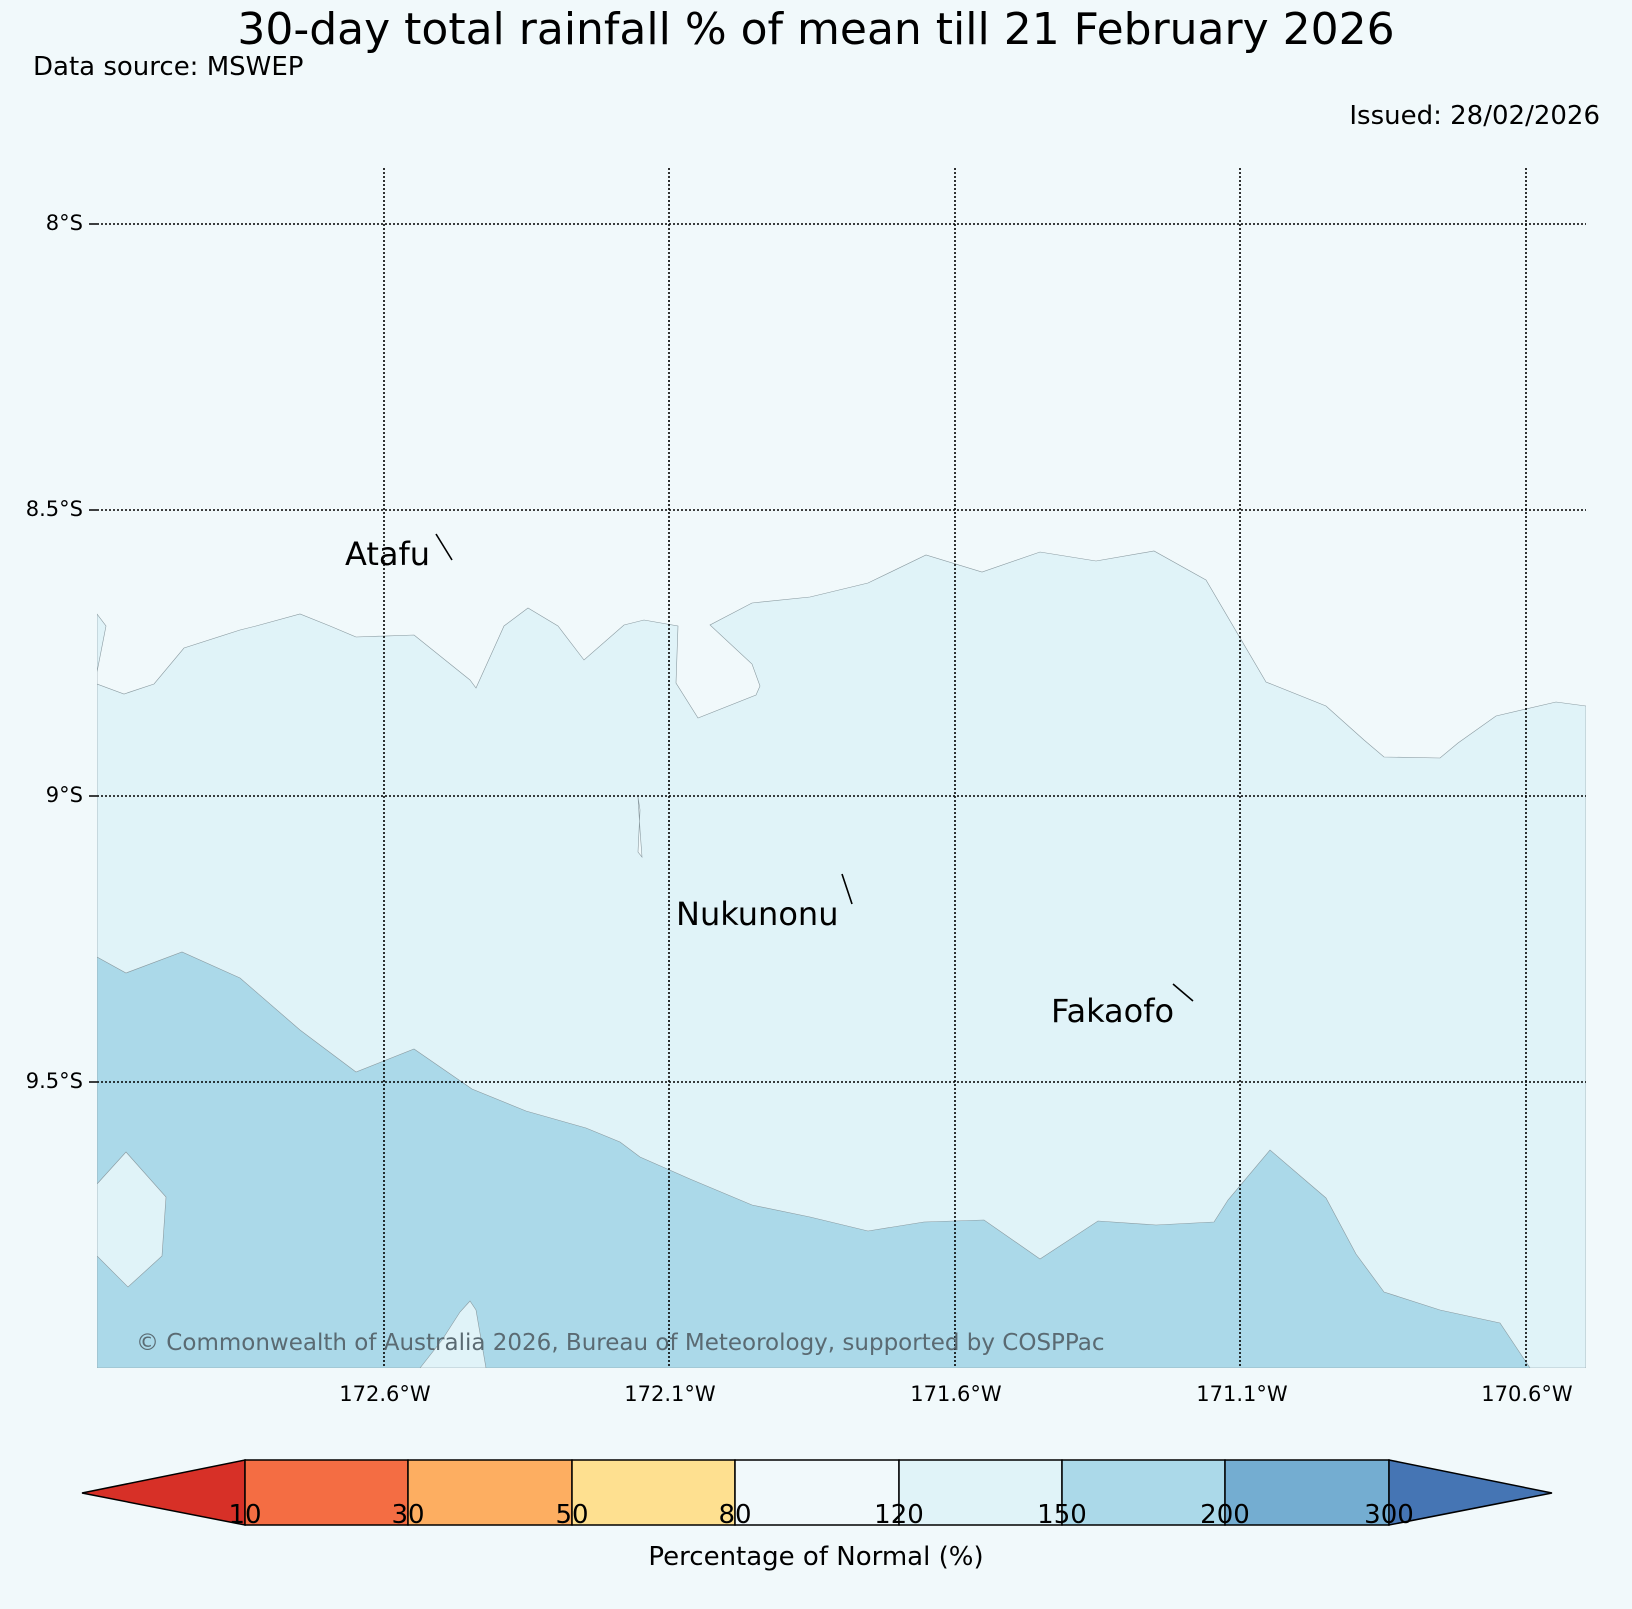  Describe the element at coordinates (132, 1219) in the screenshot. I see `region-120-150-west` at that location.